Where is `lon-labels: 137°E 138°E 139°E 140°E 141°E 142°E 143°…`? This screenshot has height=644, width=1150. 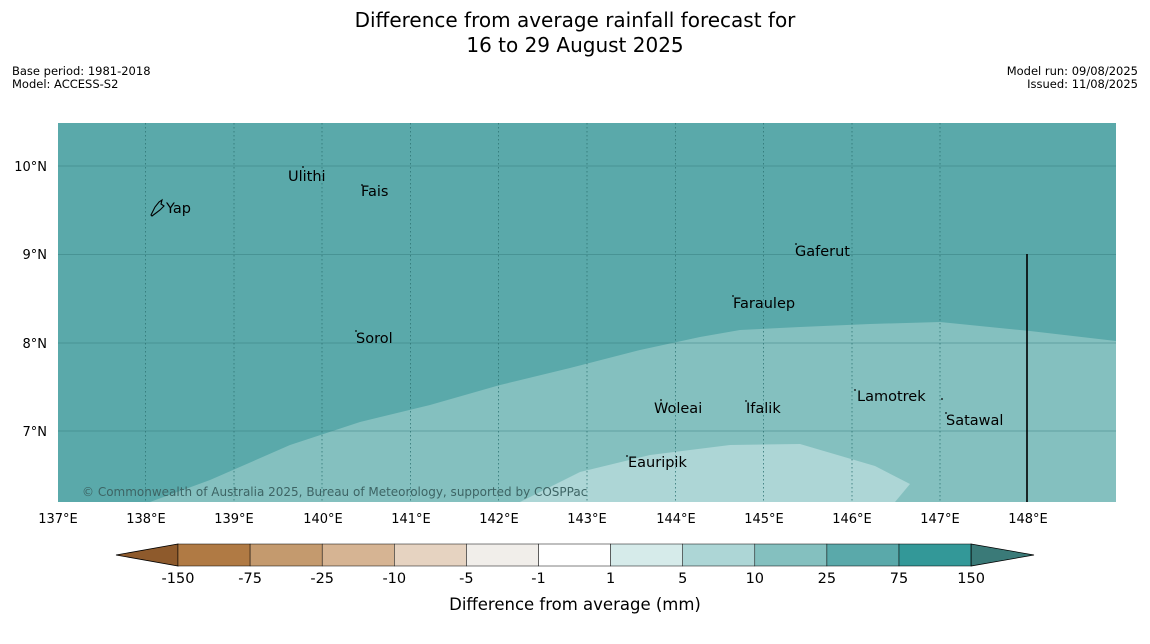 lon-labels: 137°E 138°E 139°E 140°E 141°E 142°E 143°… is located at coordinates (543, 519).